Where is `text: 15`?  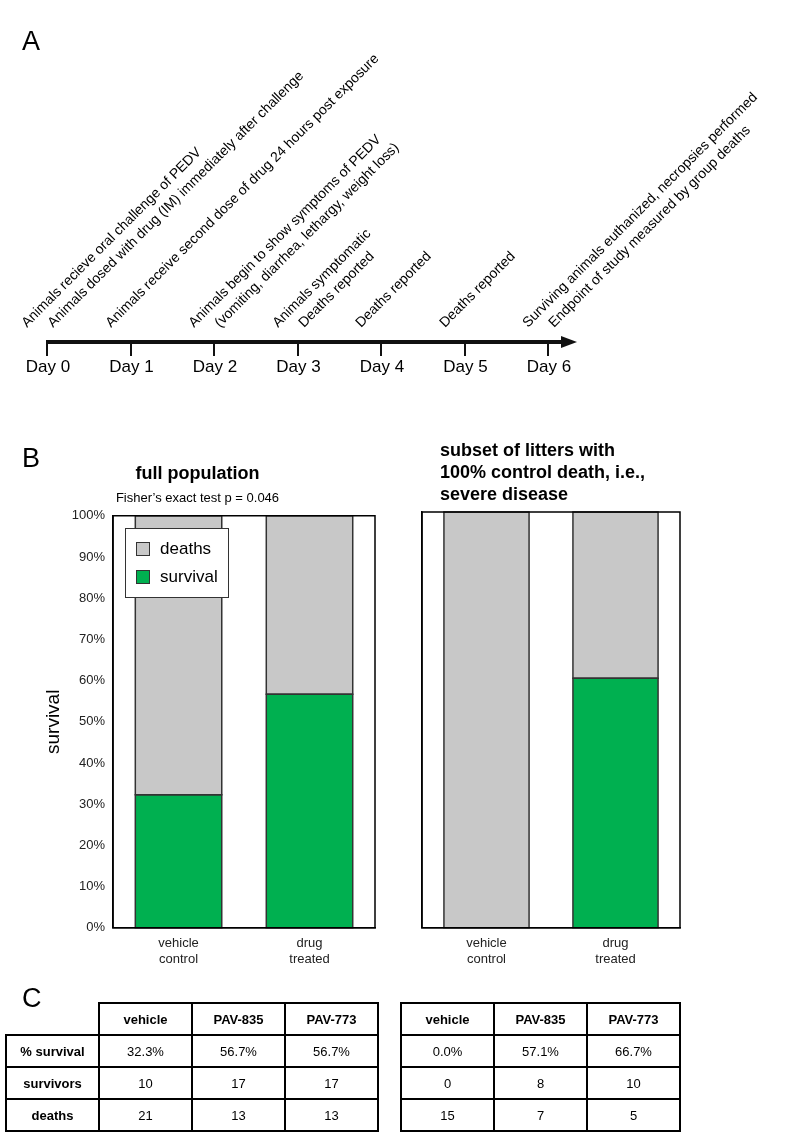 text: 15 is located at coordinates (447, 1115).